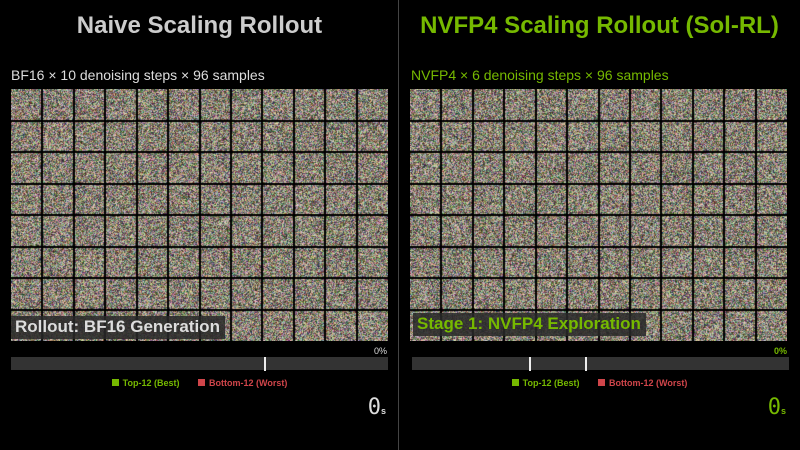 The width and height of the screenshot is (800, 450). I want to click on panel-subtitle: BF16 × 10 denoising steps × 96 samples, so click(138, 75).